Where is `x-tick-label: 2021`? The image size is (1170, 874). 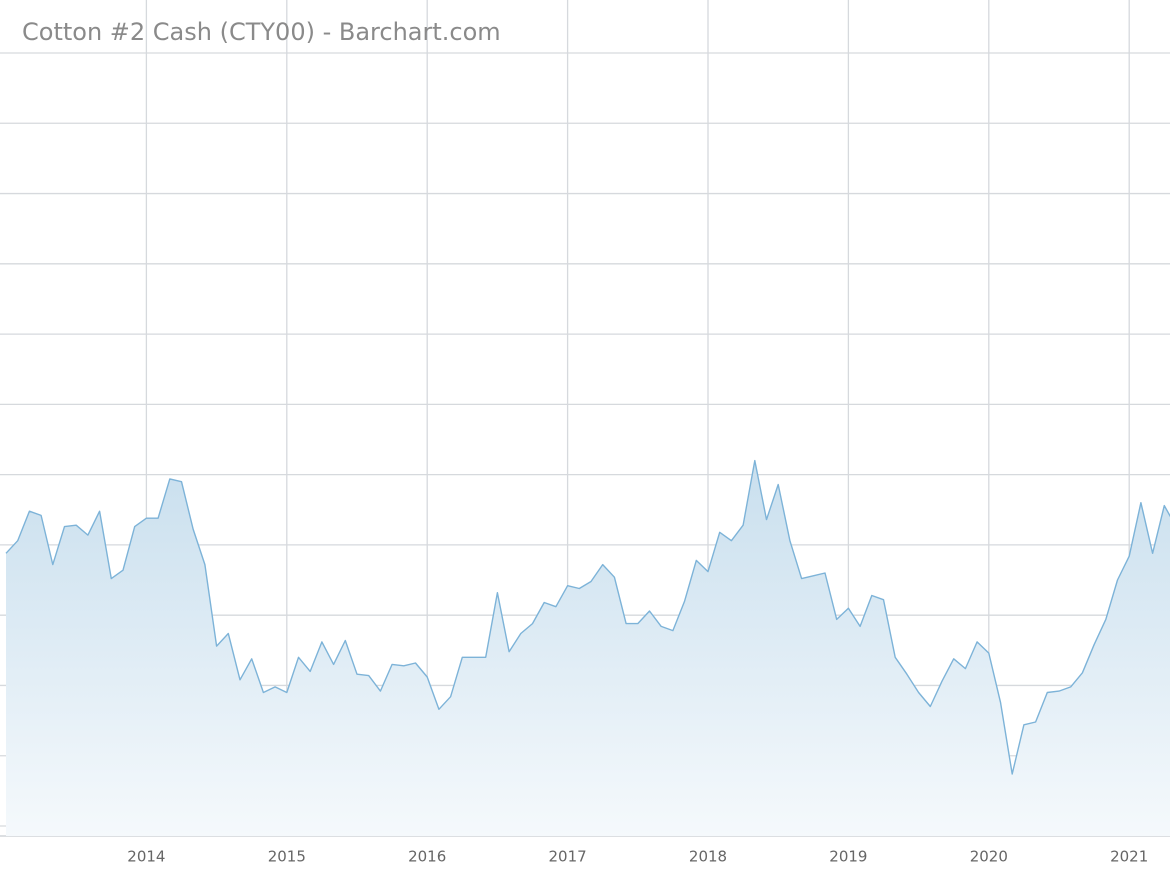
x-tick-label: 2021 is located at coordinates (1129, 857).